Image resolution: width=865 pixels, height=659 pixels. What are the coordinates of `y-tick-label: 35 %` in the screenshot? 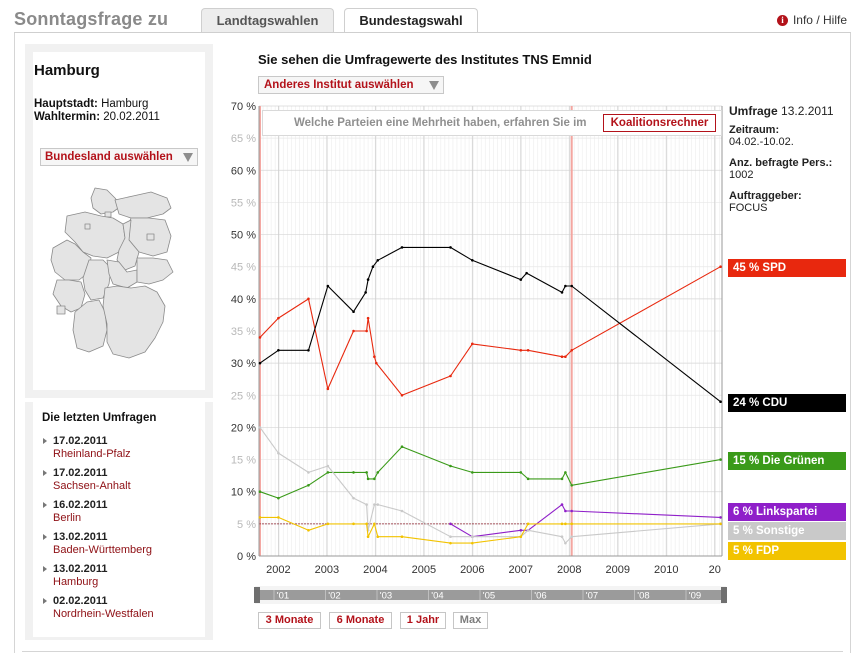 It's located at (243, 332).